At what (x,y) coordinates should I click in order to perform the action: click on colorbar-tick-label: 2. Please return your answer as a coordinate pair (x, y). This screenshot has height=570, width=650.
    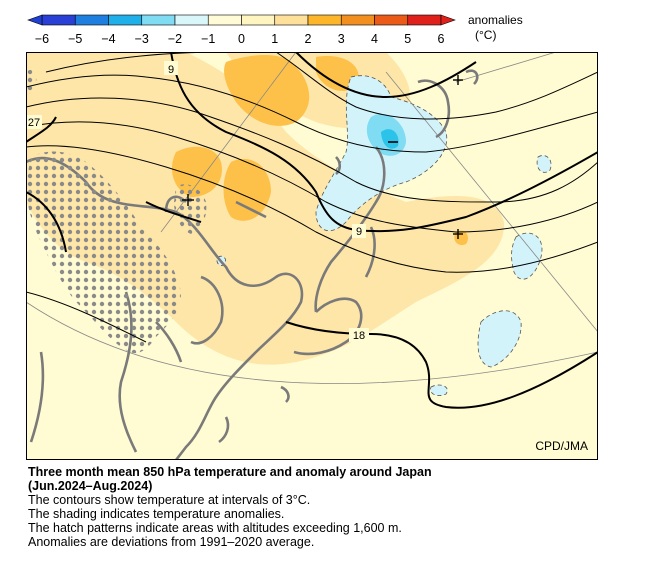
    Looking at the image, I should click on (308, 39).